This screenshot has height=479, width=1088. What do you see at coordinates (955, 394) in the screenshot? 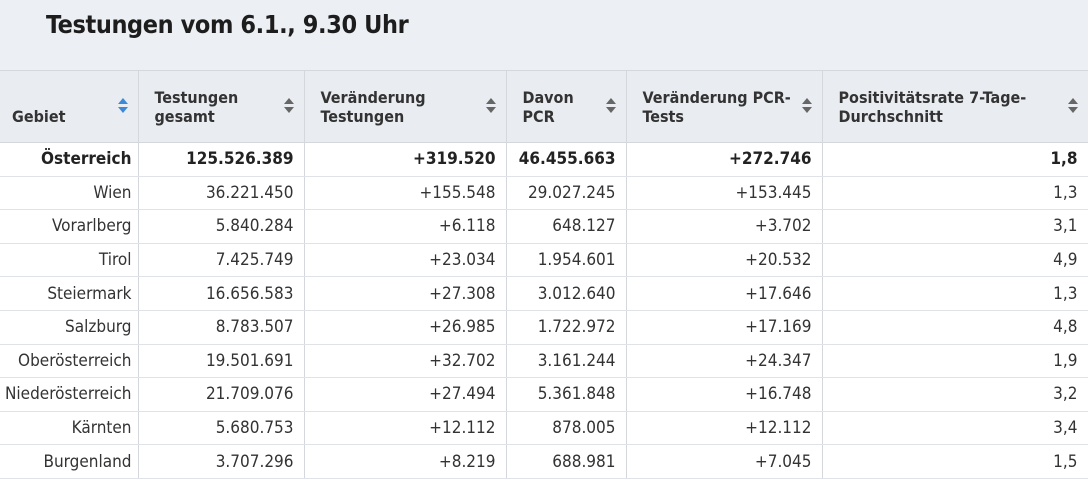
I see `table-cell: 3,2` at bounding box center [955, 394].